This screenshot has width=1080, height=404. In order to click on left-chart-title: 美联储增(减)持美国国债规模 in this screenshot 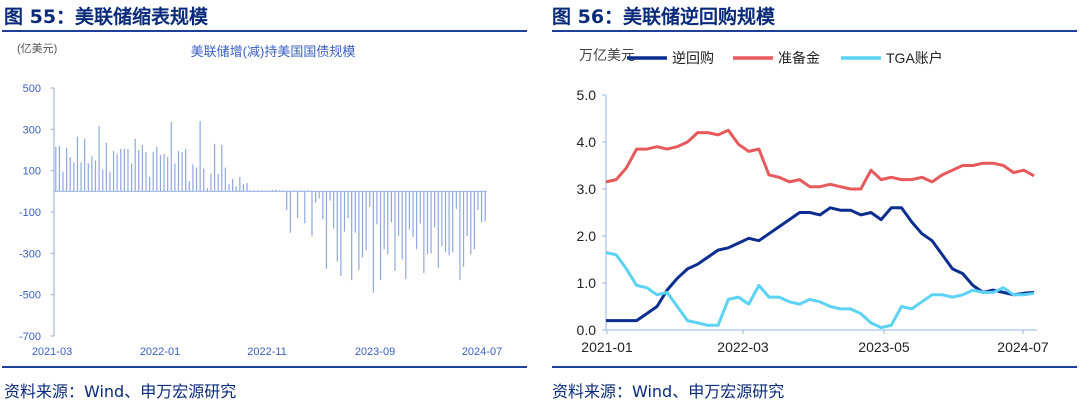, I will do `click(273, 51)`.